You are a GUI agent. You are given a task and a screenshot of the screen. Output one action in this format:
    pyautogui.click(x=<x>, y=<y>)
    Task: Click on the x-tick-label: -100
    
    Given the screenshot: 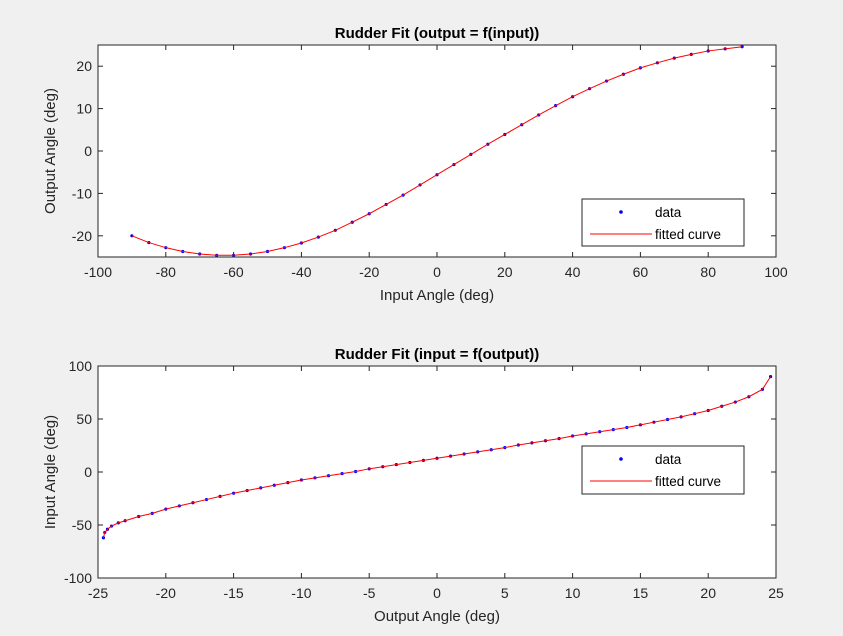 What is the action you would take?
    pyautogui.click(x=98, y=272)
    